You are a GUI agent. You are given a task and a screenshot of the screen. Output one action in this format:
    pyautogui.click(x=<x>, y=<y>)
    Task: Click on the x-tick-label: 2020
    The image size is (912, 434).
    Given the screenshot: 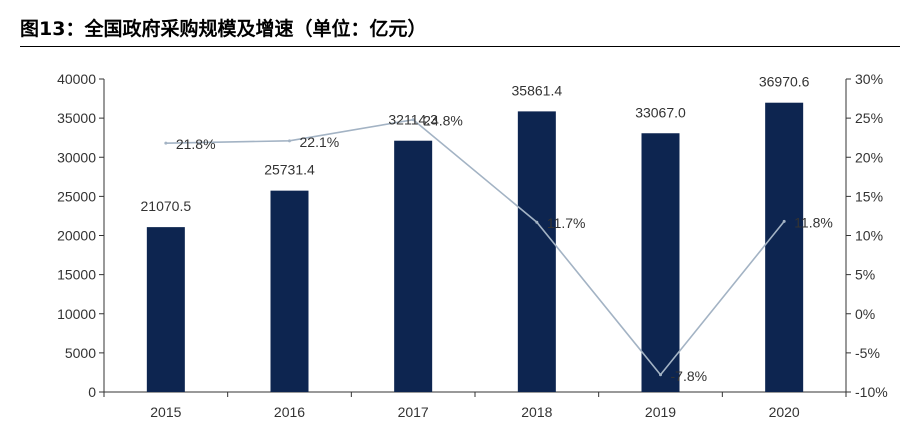 What is the action you would take?
    pyautogui.click(x=784, y=412)
    